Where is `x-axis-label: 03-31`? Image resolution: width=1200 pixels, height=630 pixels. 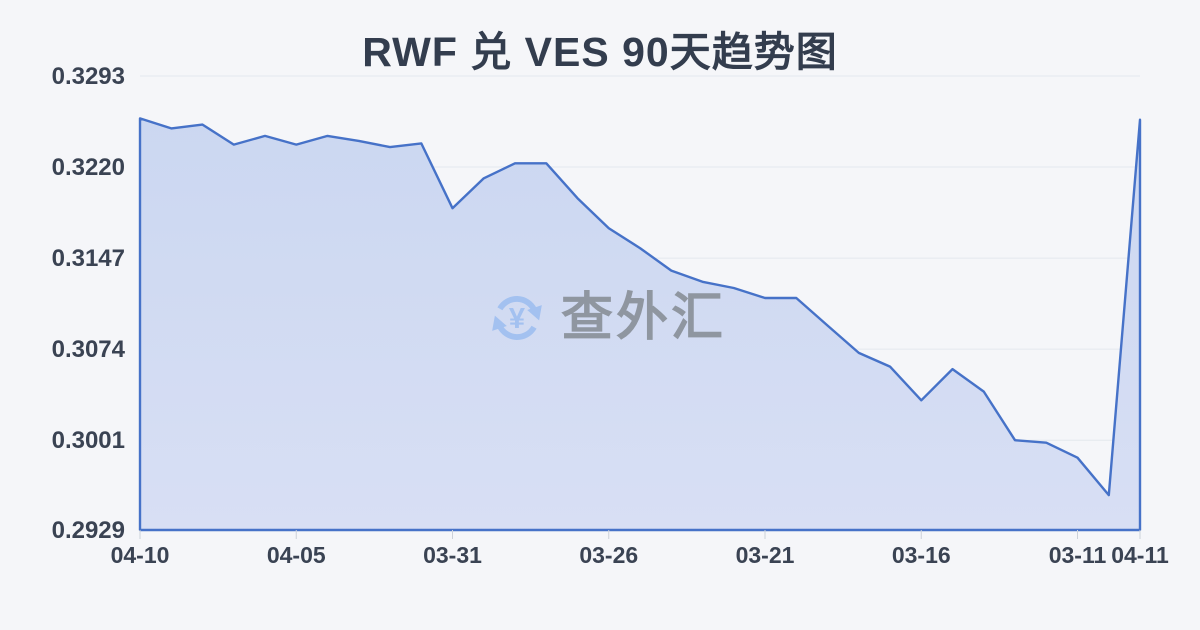 x-axis-label: 03-31 is located at coordinates (452, 555).